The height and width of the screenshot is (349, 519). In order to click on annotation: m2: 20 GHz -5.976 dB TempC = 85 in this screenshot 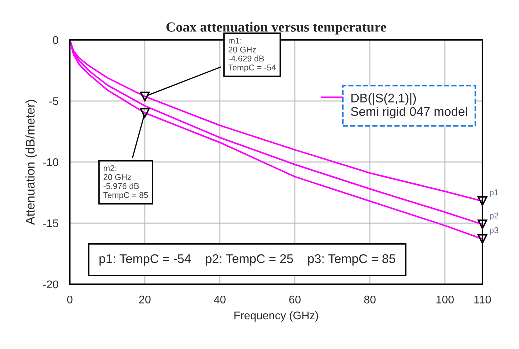, I will do `click(126, 182)`.